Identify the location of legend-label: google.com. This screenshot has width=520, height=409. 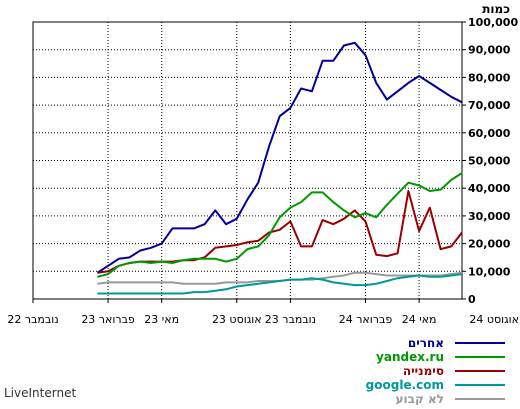
(405, 385).